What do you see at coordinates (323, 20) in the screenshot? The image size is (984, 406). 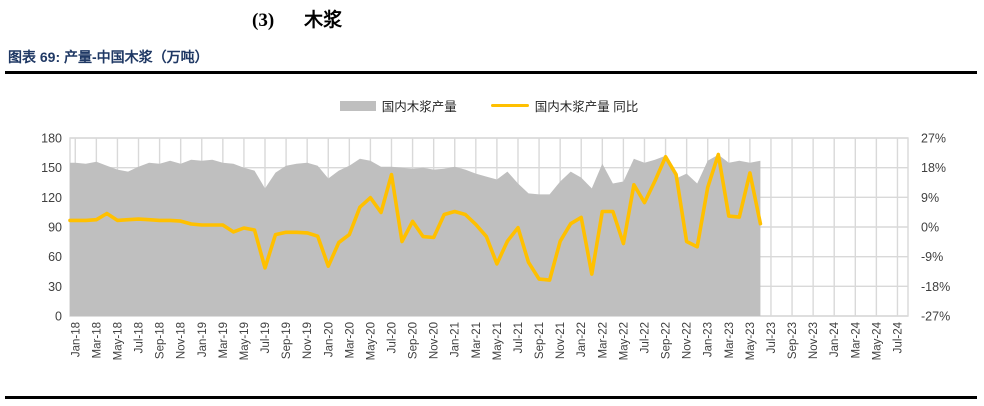 I see `section-title: 木浆` at bounding box center [323, 20].